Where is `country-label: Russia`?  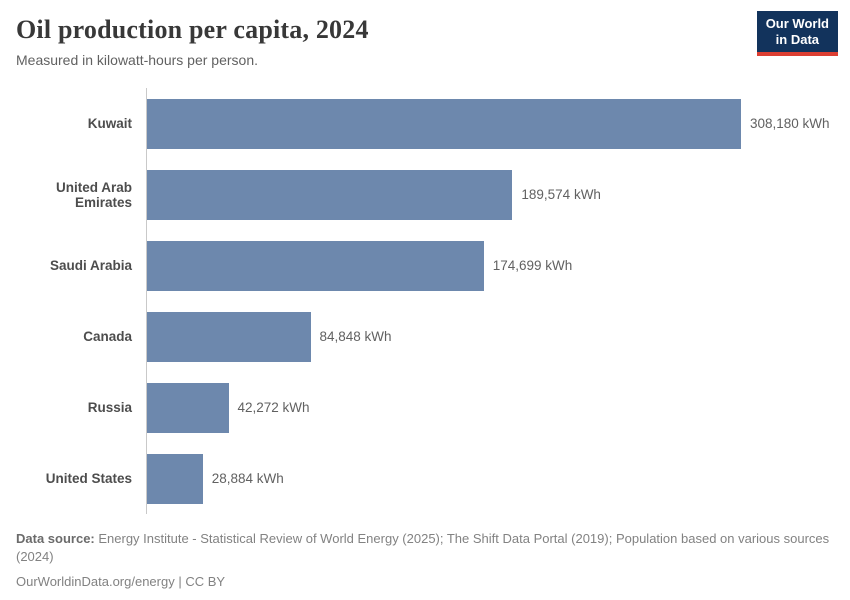 country-label: Russia is located at coordinates (109, 407).